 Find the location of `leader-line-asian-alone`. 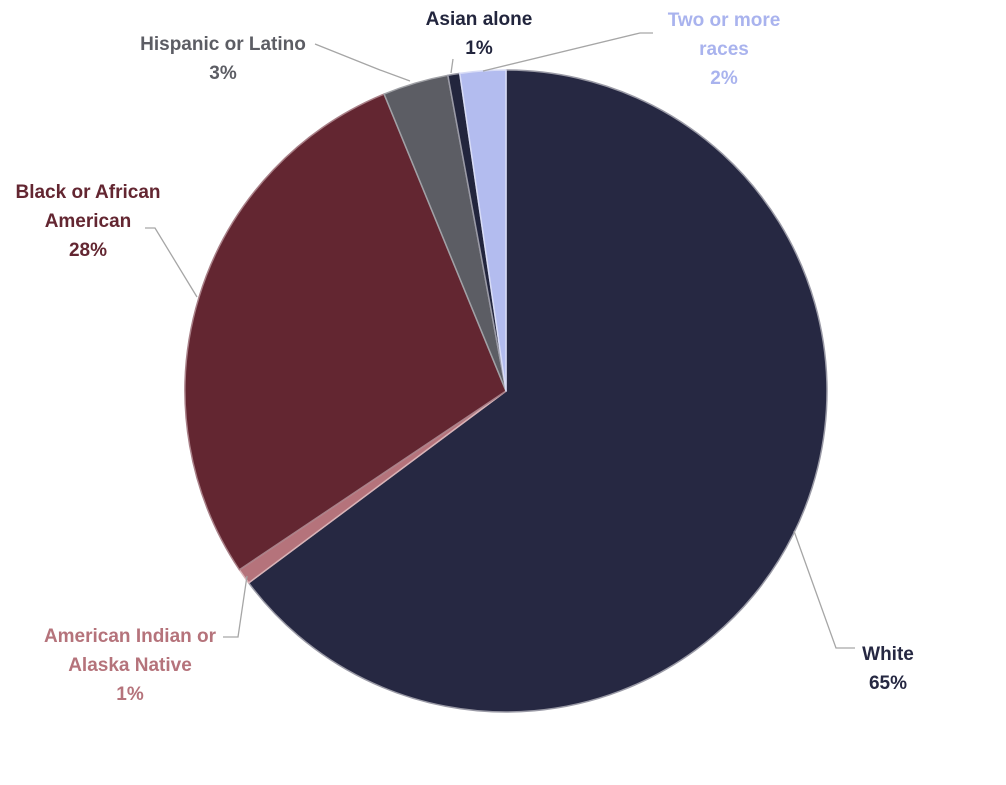

leader-line-asian-alone is located at coordinates (452, 66).